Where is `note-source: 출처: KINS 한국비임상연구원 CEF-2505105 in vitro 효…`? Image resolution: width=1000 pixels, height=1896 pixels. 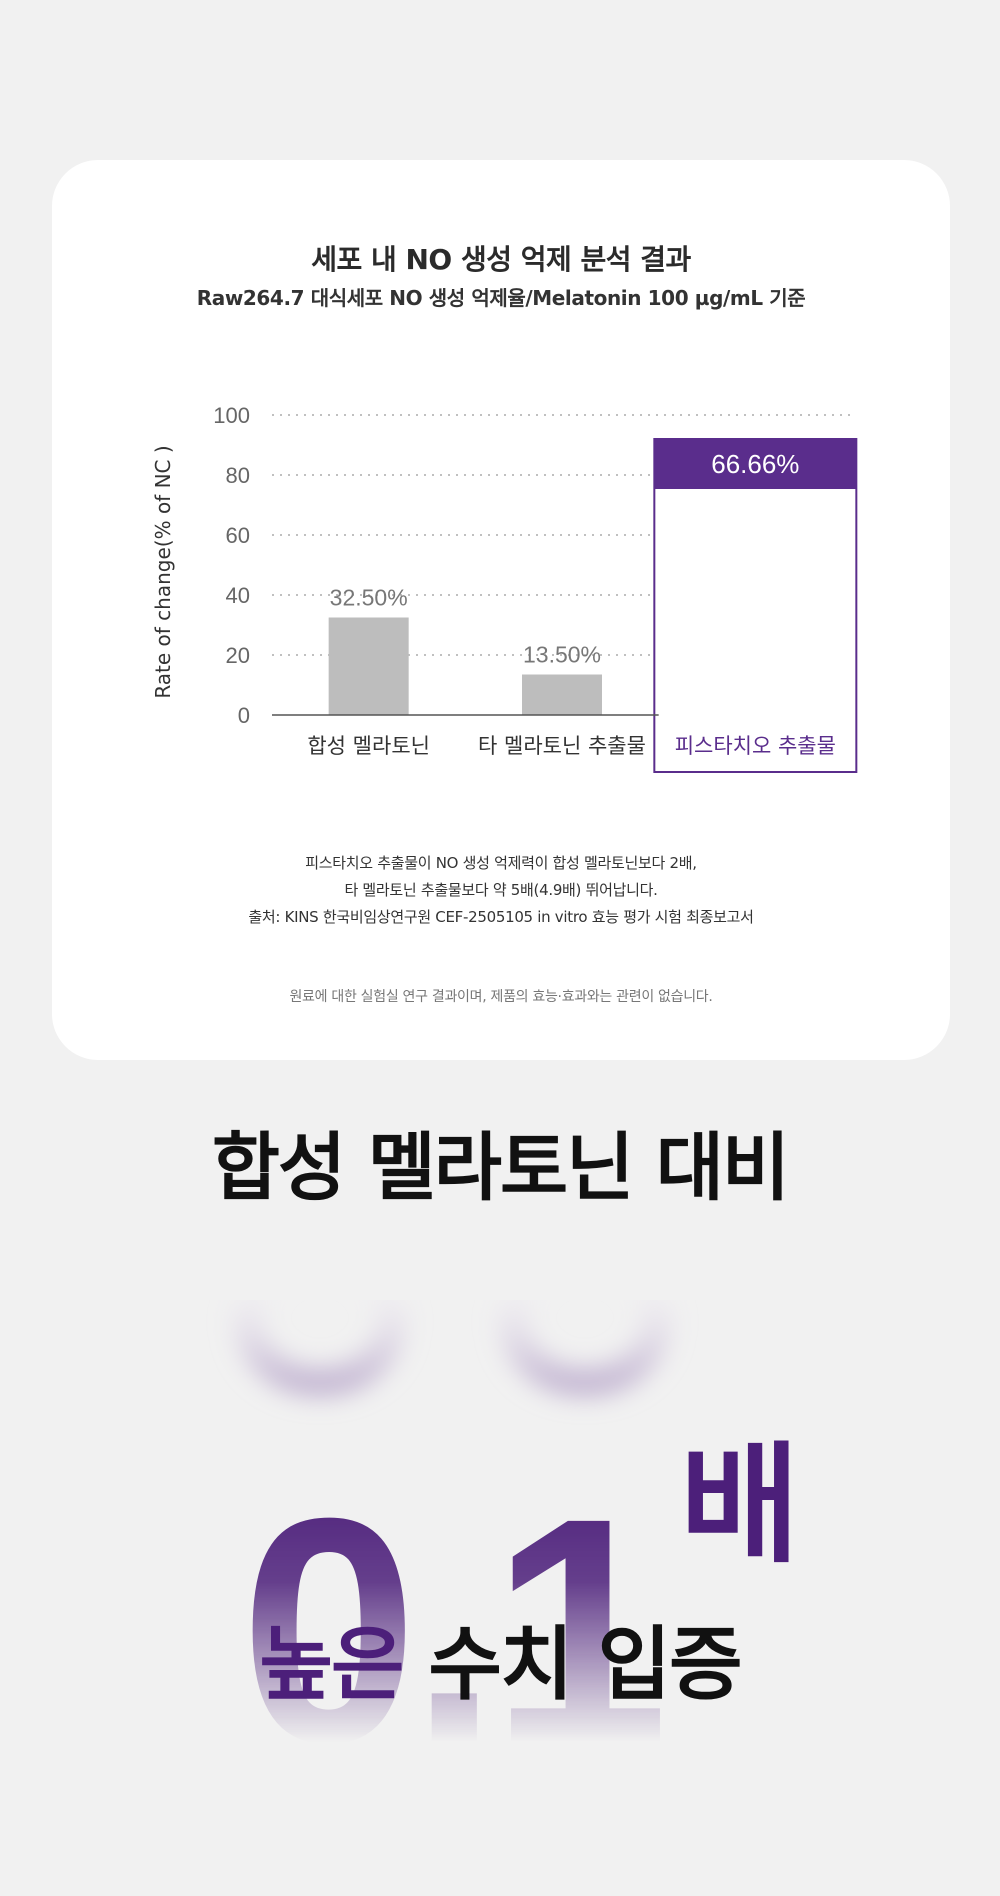 note-source: 출처: KINS 한국비임상연구원 CEF-2505105 in vitro 효… is located at coordinates (501, 917).